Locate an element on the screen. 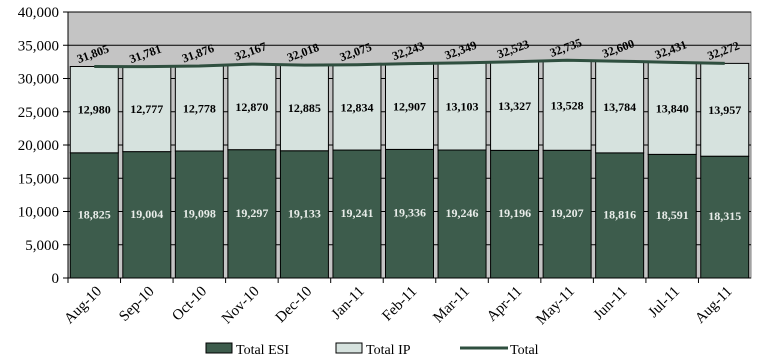 The image size is (759, 360). legend: Total ESI Total IP Total is located at coordinates (372, 350).